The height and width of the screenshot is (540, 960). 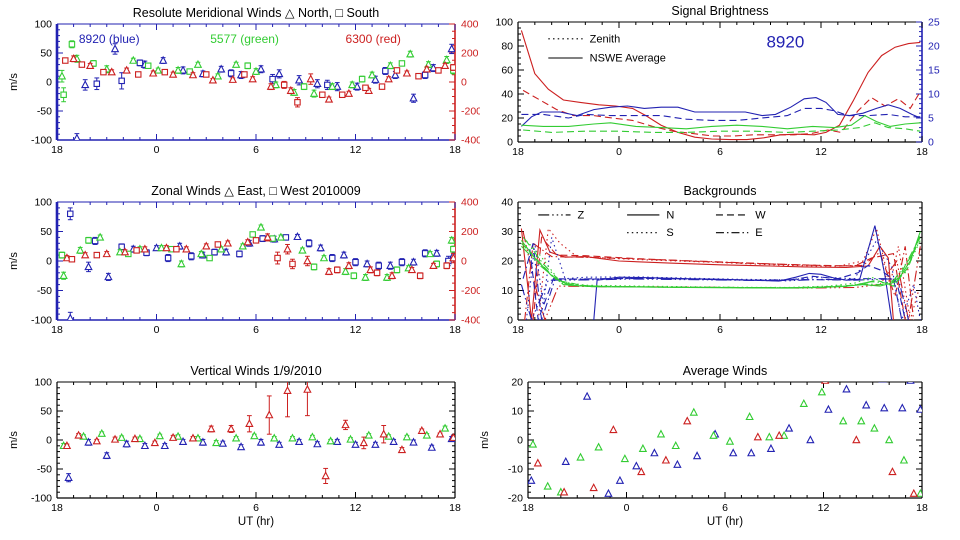 What do you see at coordinates (507, 95) in the screenshot?
I see `y-tick-label: 40` at bounding box center [507, 95].